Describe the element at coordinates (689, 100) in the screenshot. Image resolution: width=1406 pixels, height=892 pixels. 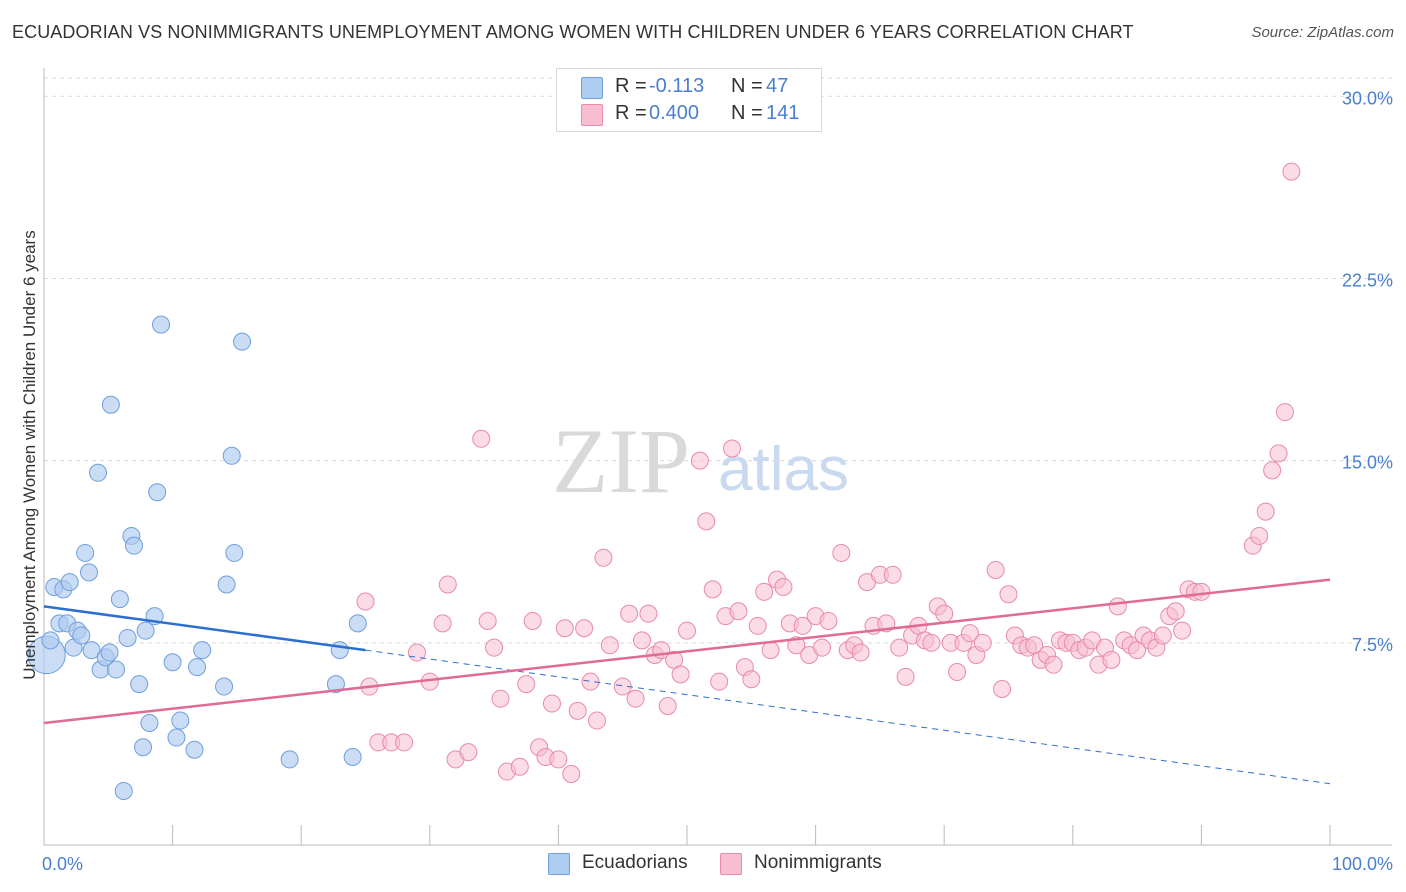
I see `correlation-legend: R = -0.113 N = 47 R = 0.400 N = 141` at that location.